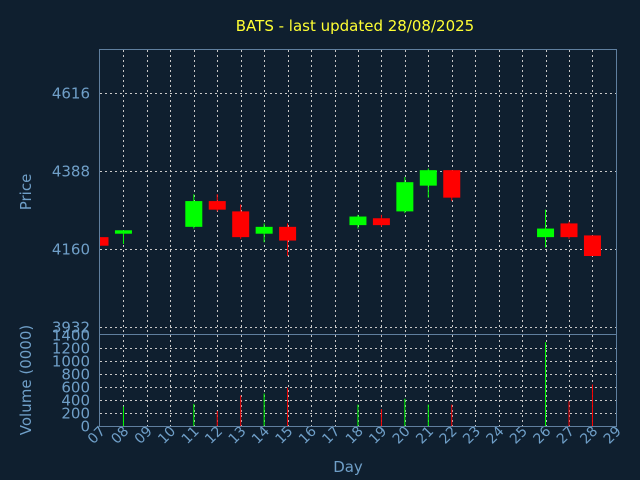 Image resolution: width=640 pixels, height=480 pixels. Describe the element at coordinates (71, 250) in the screenshot. I see `price-tick-label: 4160` at that location.